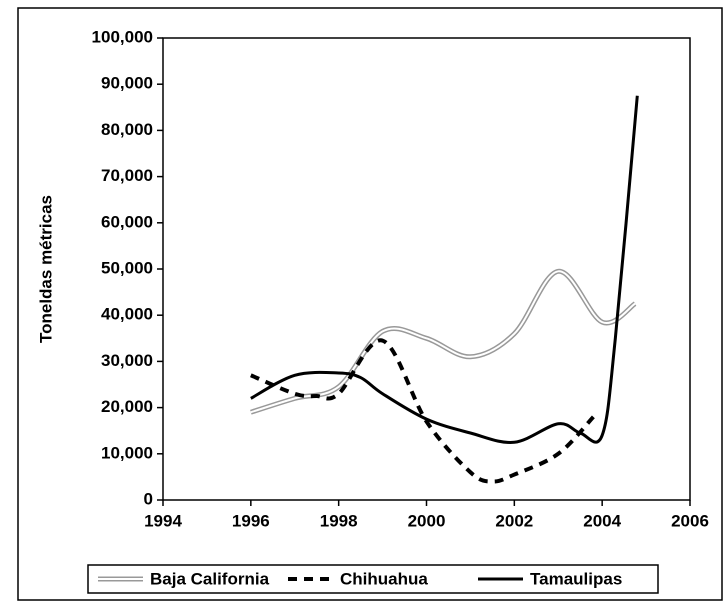  I want to click on y-tick-label: 30,000, so click(127, 360).